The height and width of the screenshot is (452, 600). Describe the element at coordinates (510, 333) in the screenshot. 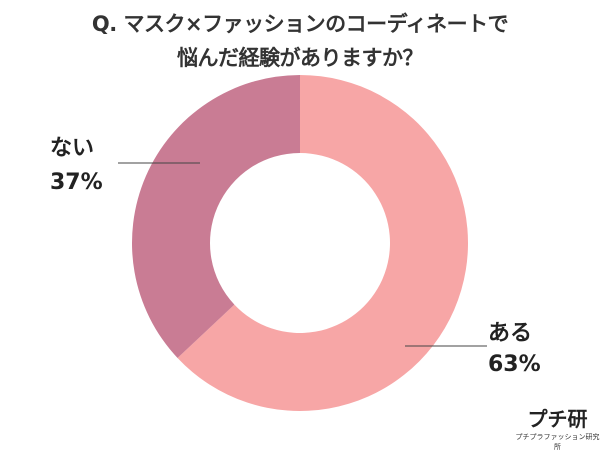

I see `slice-label-aru: ある` at that location.